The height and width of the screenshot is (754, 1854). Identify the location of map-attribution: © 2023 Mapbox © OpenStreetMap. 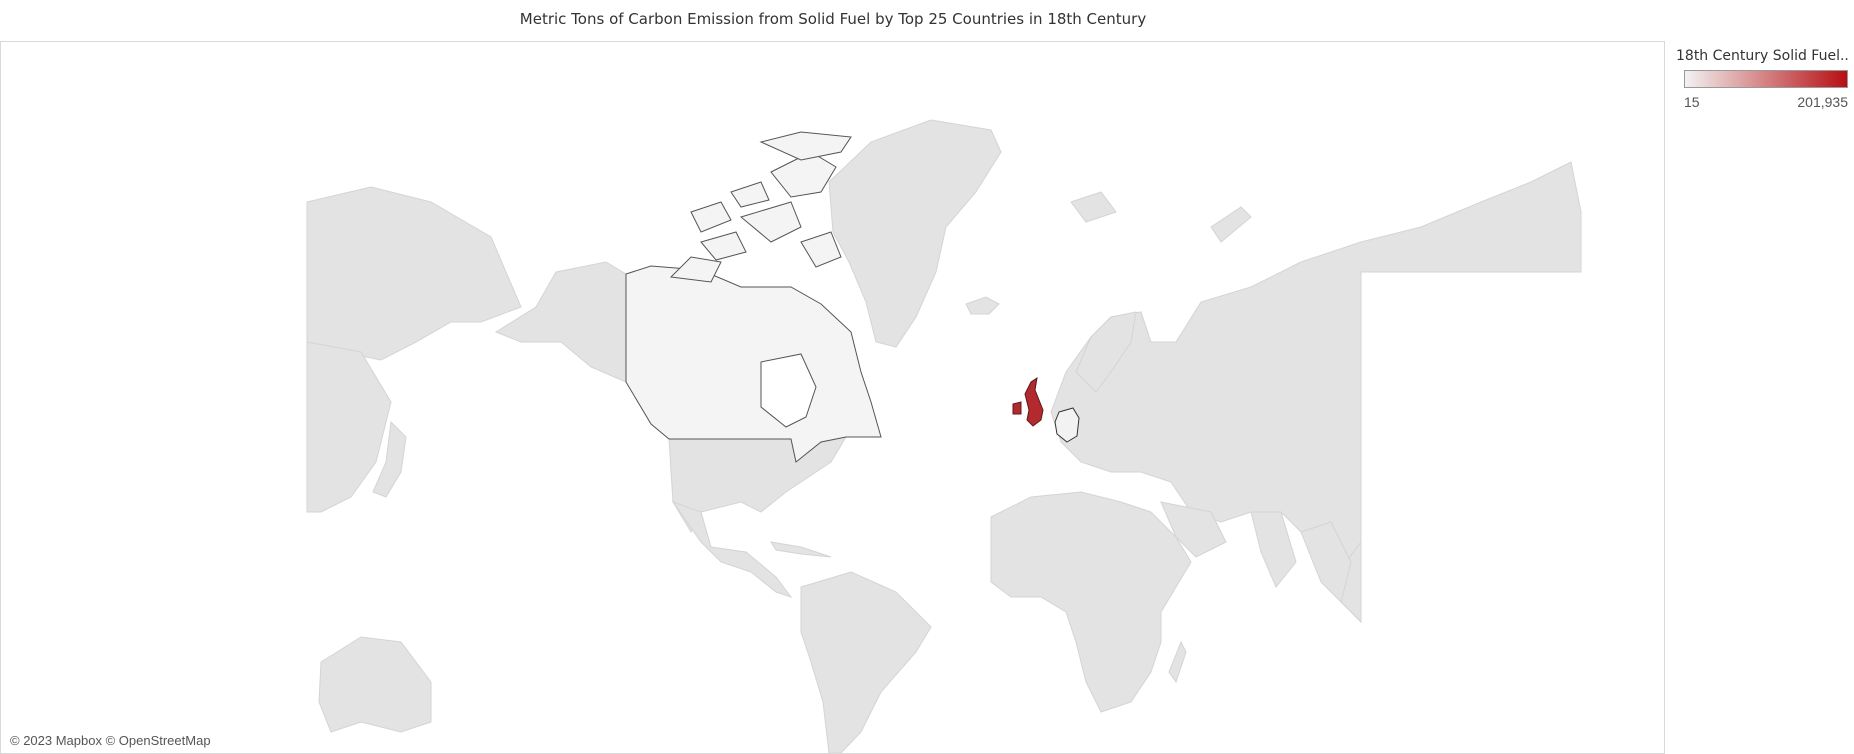
(110, 740).